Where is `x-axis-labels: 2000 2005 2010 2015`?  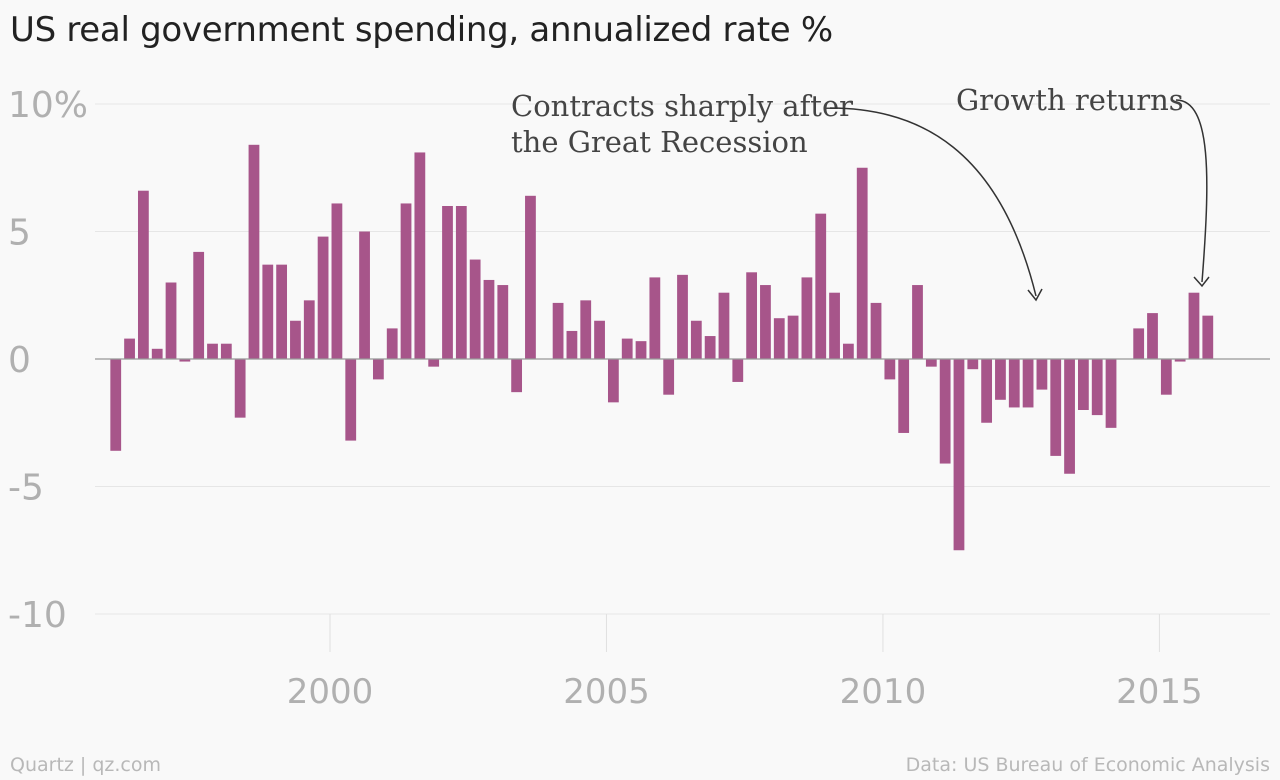
x-axis-labels: 2000 2005 2010 2015 is located at coordinates (745, 692).